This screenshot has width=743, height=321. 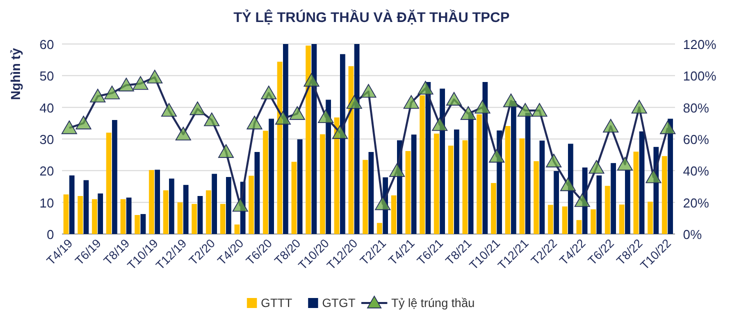 What do you see at coordinates (339, 303) in the screenshot?
I see `legend-label: GTGT` at bounding box center [339, 303].